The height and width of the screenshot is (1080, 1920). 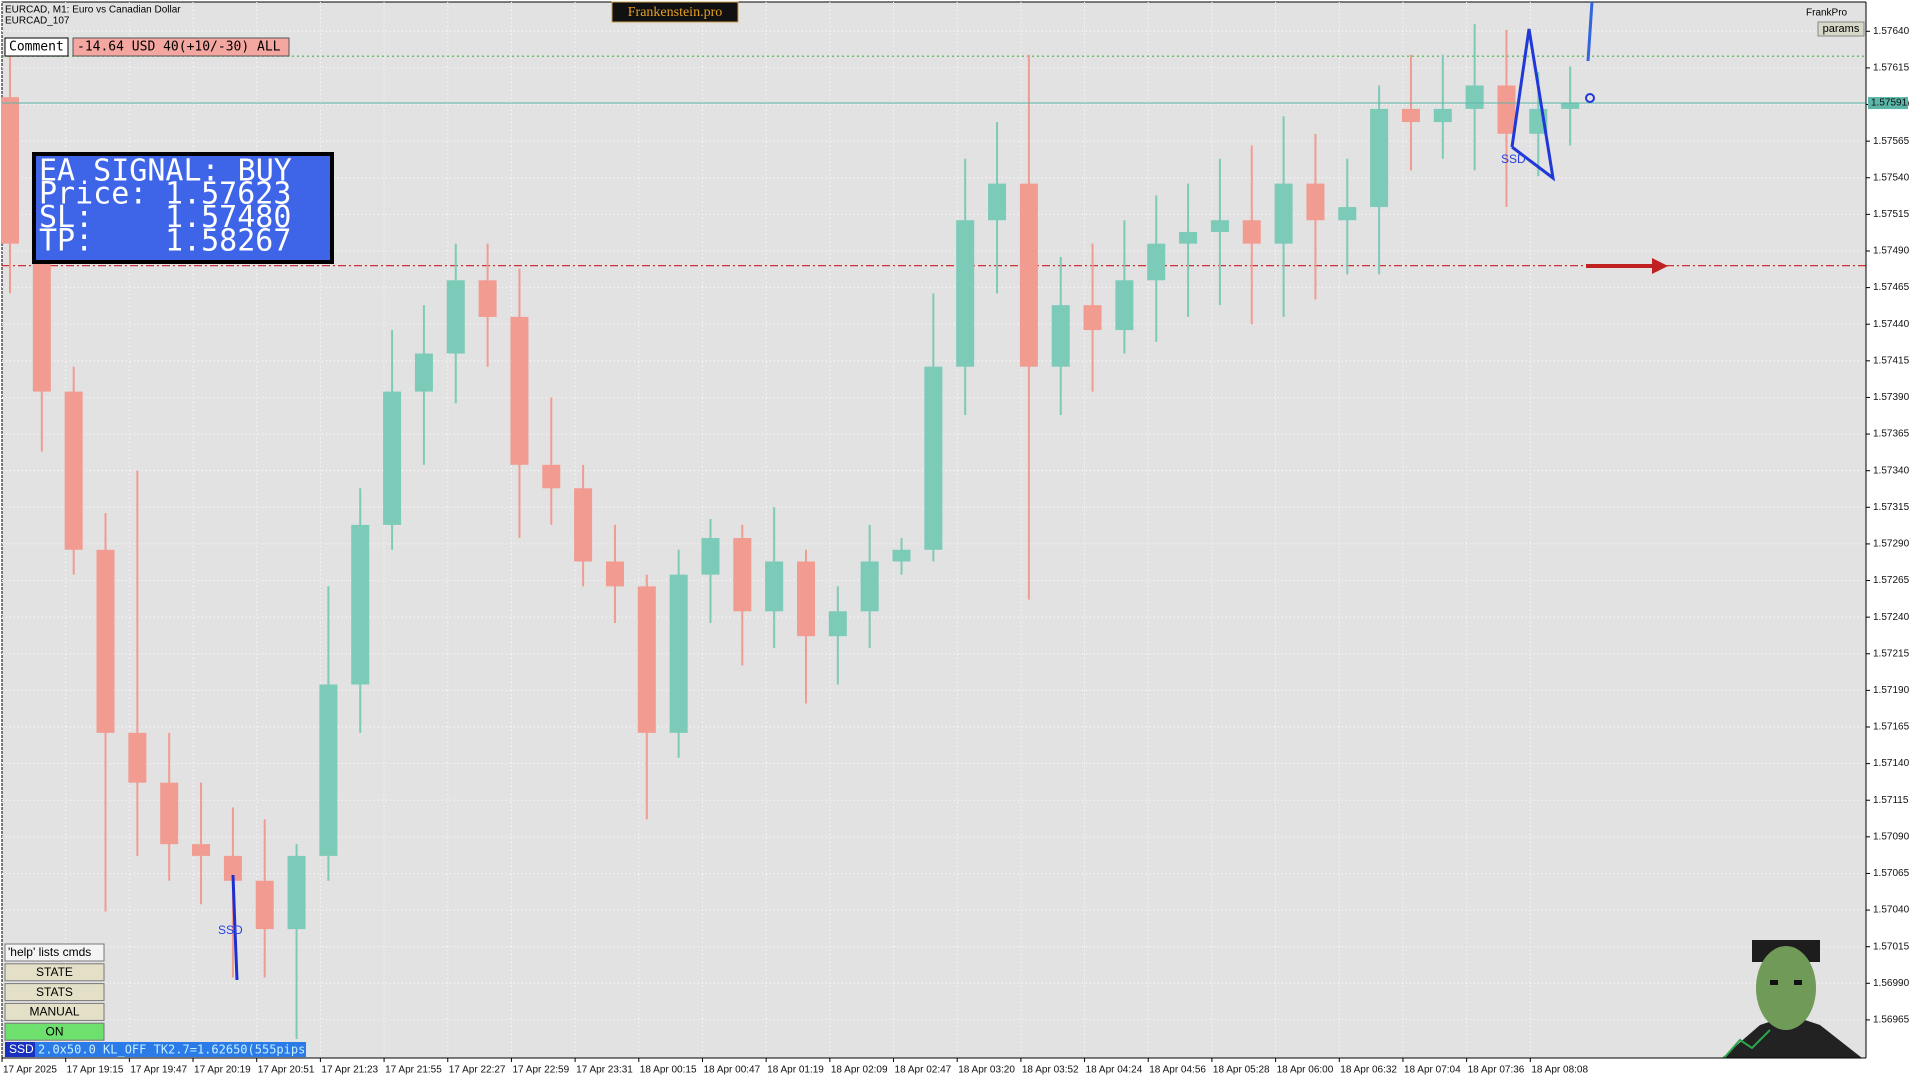 I want to click on symbol: EURCAD, M1: Euro vs Canadian Dollar, so click(x=93, y=10).